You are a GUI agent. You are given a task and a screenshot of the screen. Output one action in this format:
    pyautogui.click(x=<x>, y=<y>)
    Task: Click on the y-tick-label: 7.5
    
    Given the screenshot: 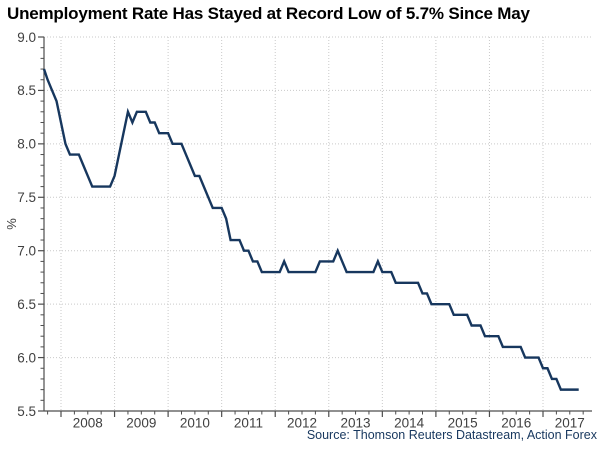 What is the action you would take?
    pyautogui.click(x=26, y=197)
    